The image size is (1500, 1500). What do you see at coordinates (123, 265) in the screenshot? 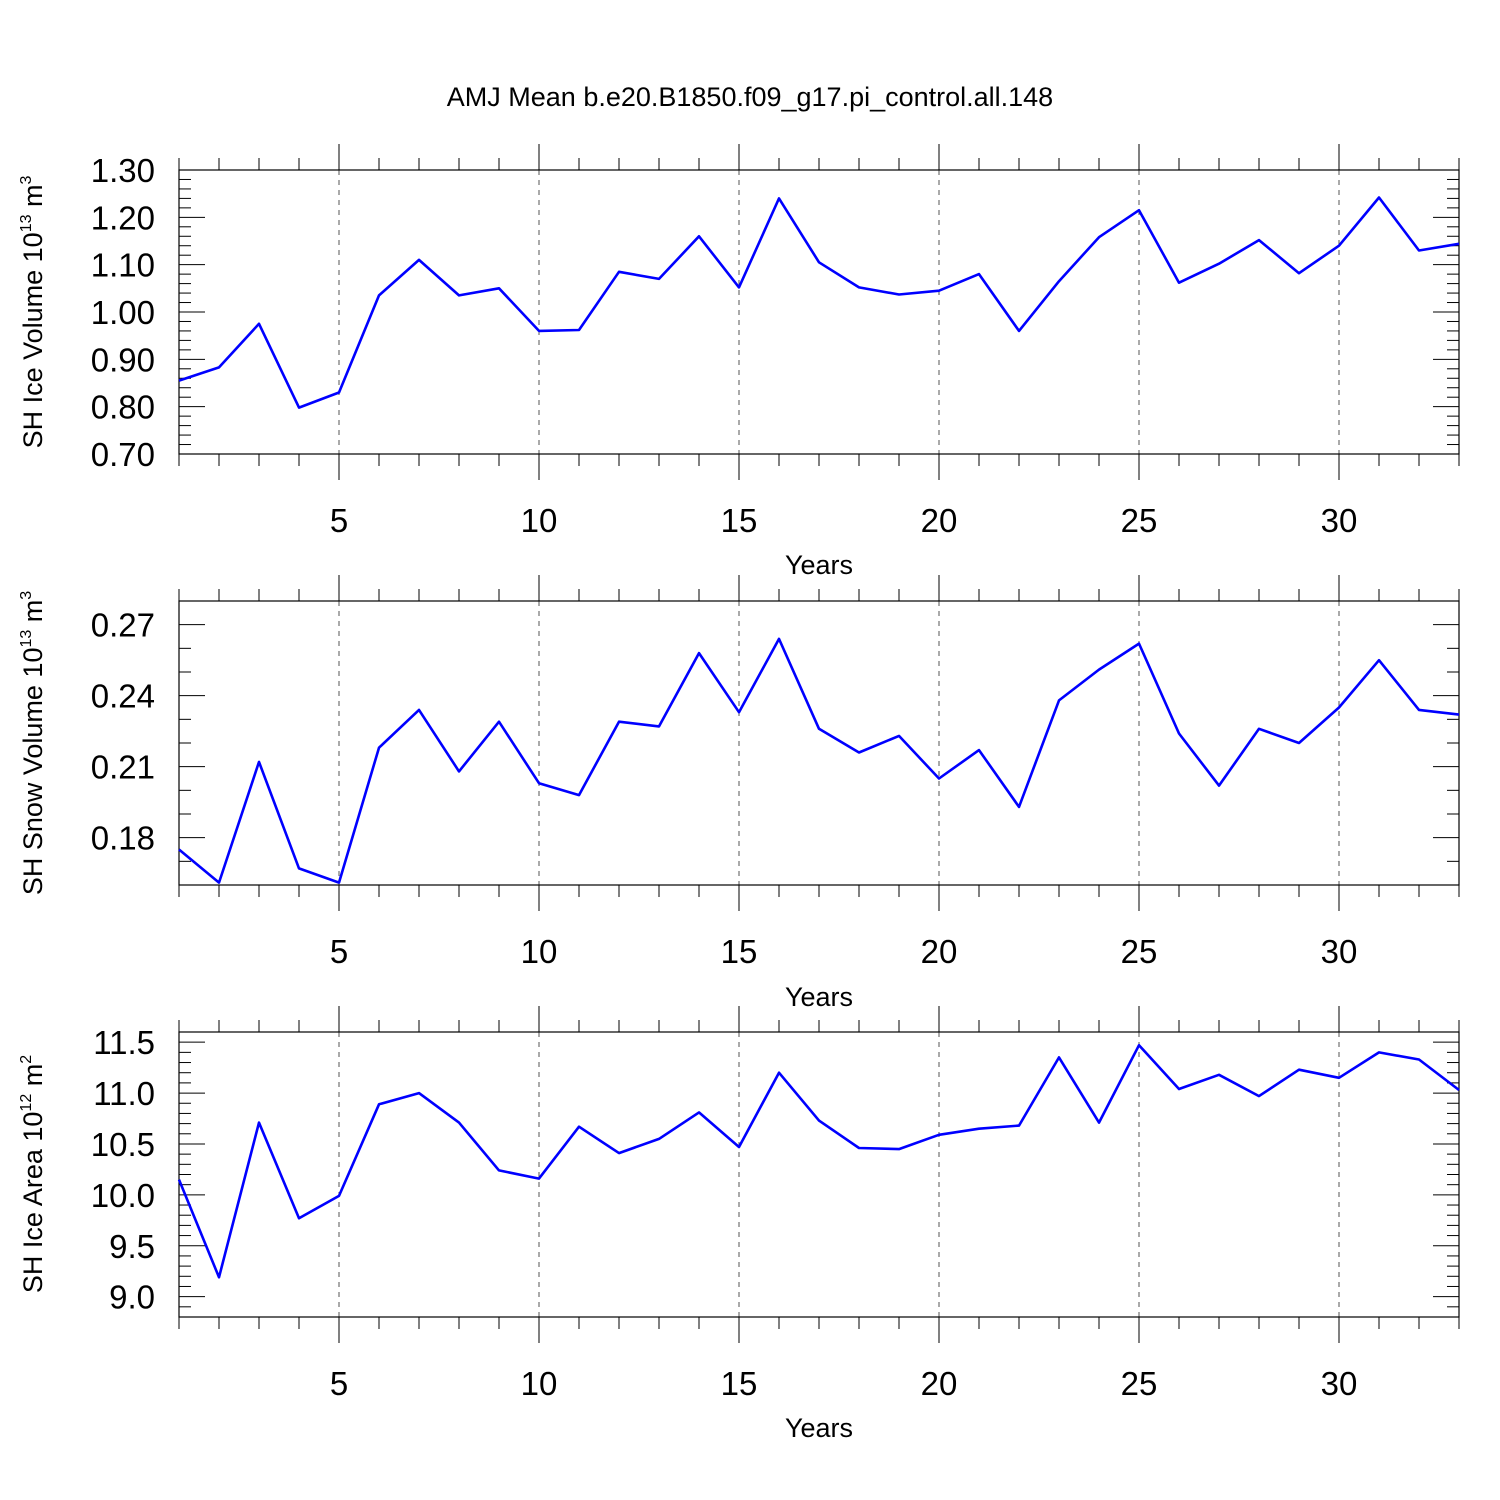
I see `ice-volume-y-tick-label: 1.10` at bounding box center [123, 265].